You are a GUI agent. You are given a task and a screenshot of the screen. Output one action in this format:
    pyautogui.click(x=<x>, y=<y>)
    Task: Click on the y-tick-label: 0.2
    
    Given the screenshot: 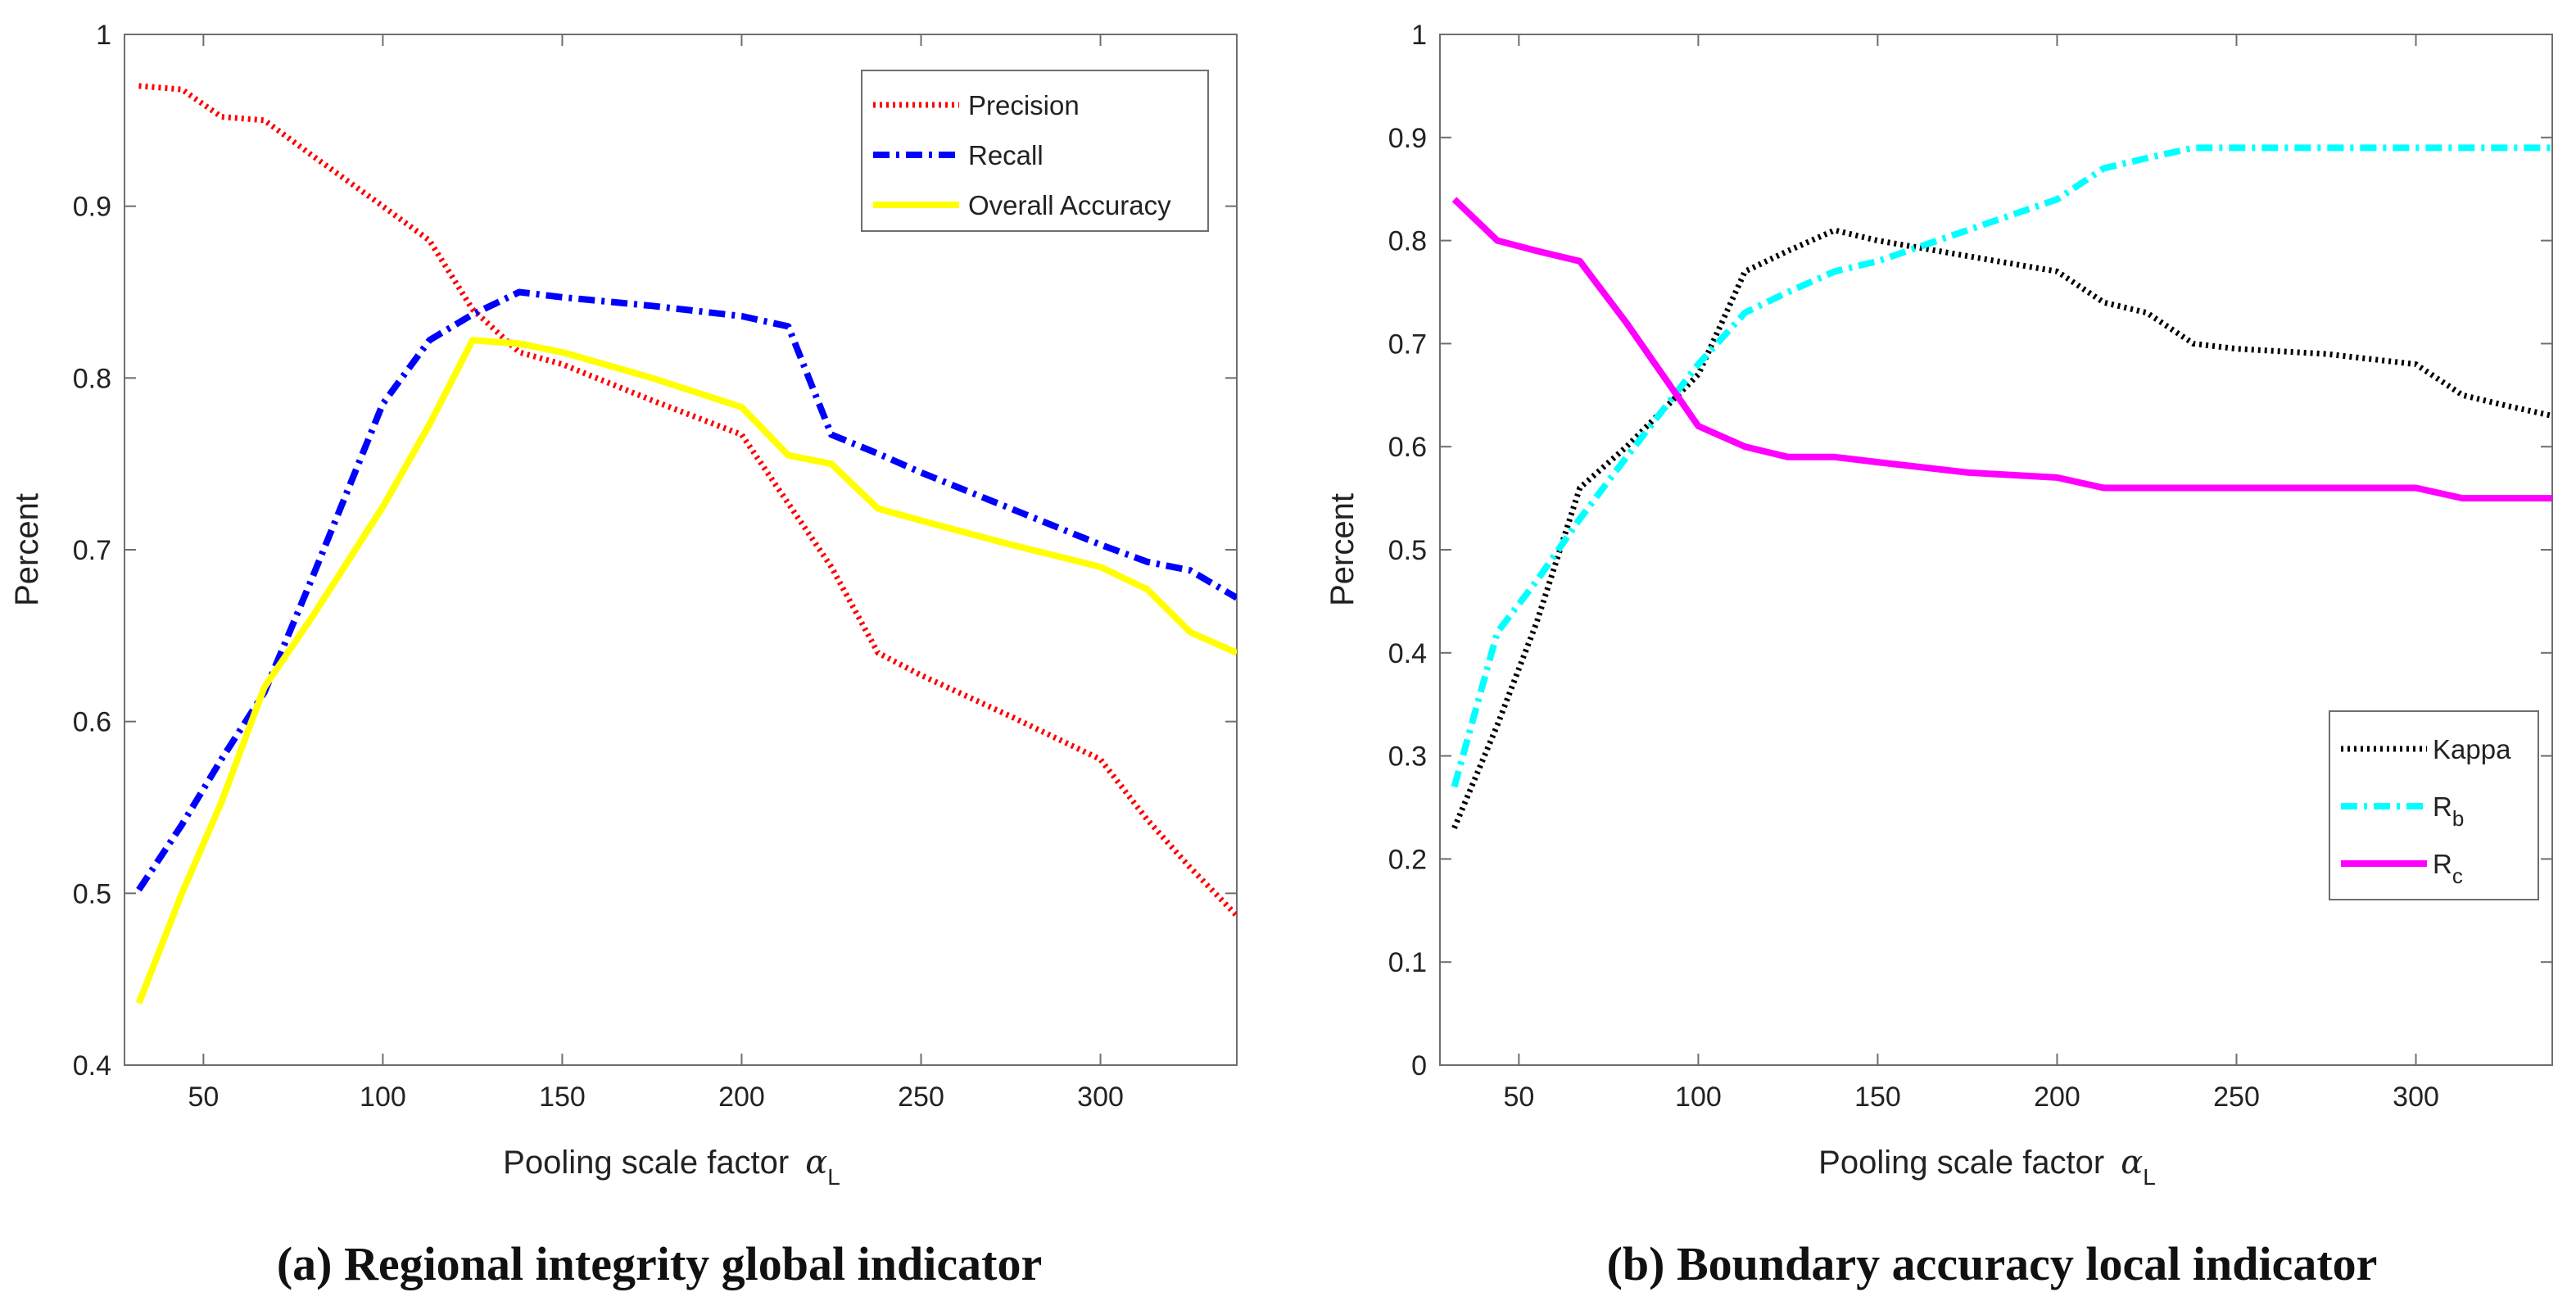 What is the action you would take?
    pyautogui.click(x=1407, y=859)
    